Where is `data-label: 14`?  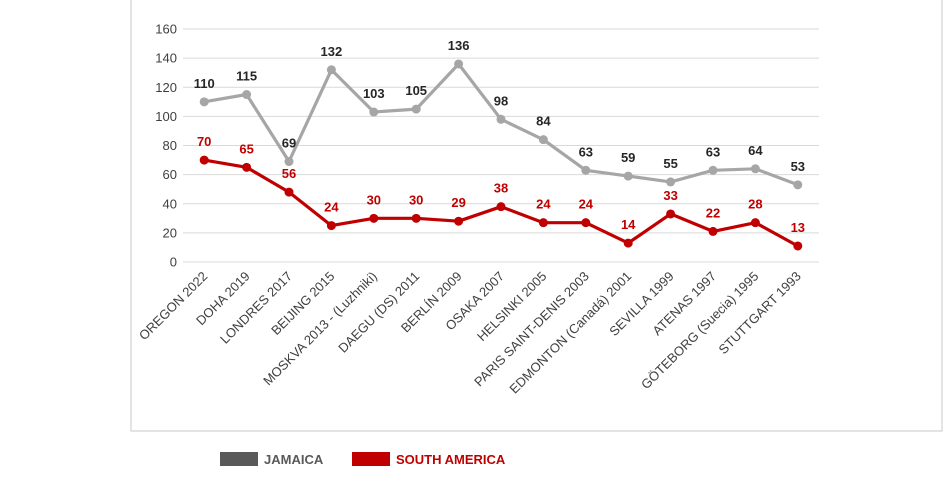 data-label: 14 is located at coordinates (628, 224).